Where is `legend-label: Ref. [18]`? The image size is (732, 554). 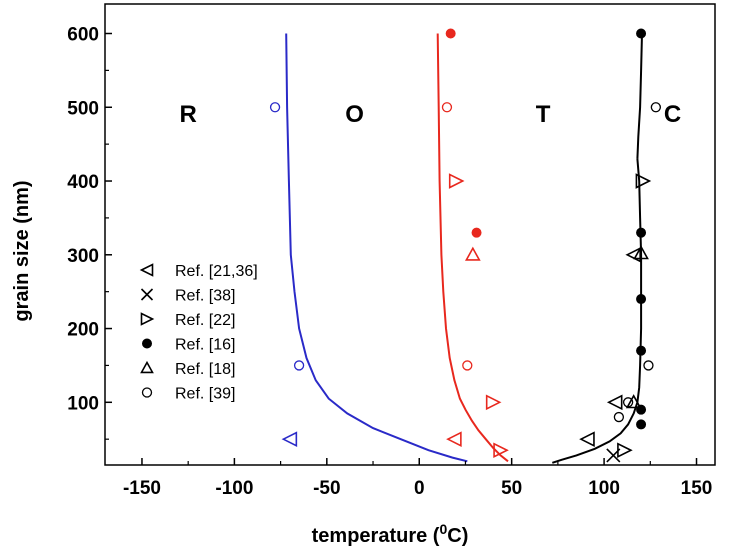 legend-label: Ref. [18] is located at coordinates (205, 369).